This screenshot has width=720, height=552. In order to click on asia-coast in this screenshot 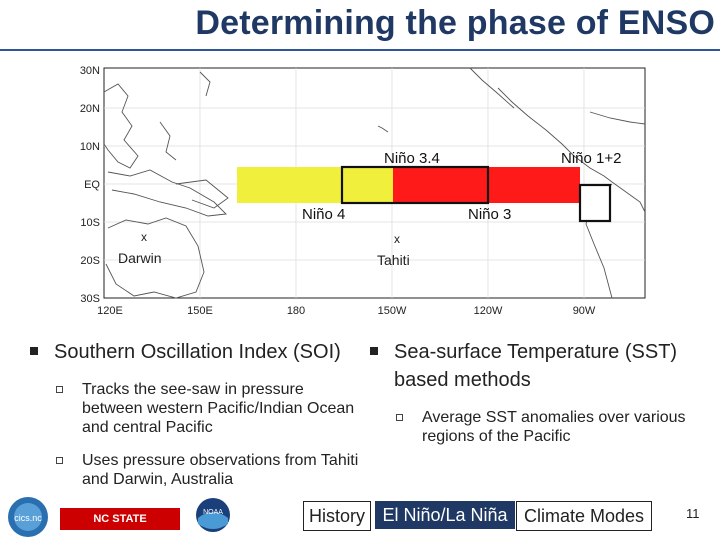, I will do `click(121, 126)`.